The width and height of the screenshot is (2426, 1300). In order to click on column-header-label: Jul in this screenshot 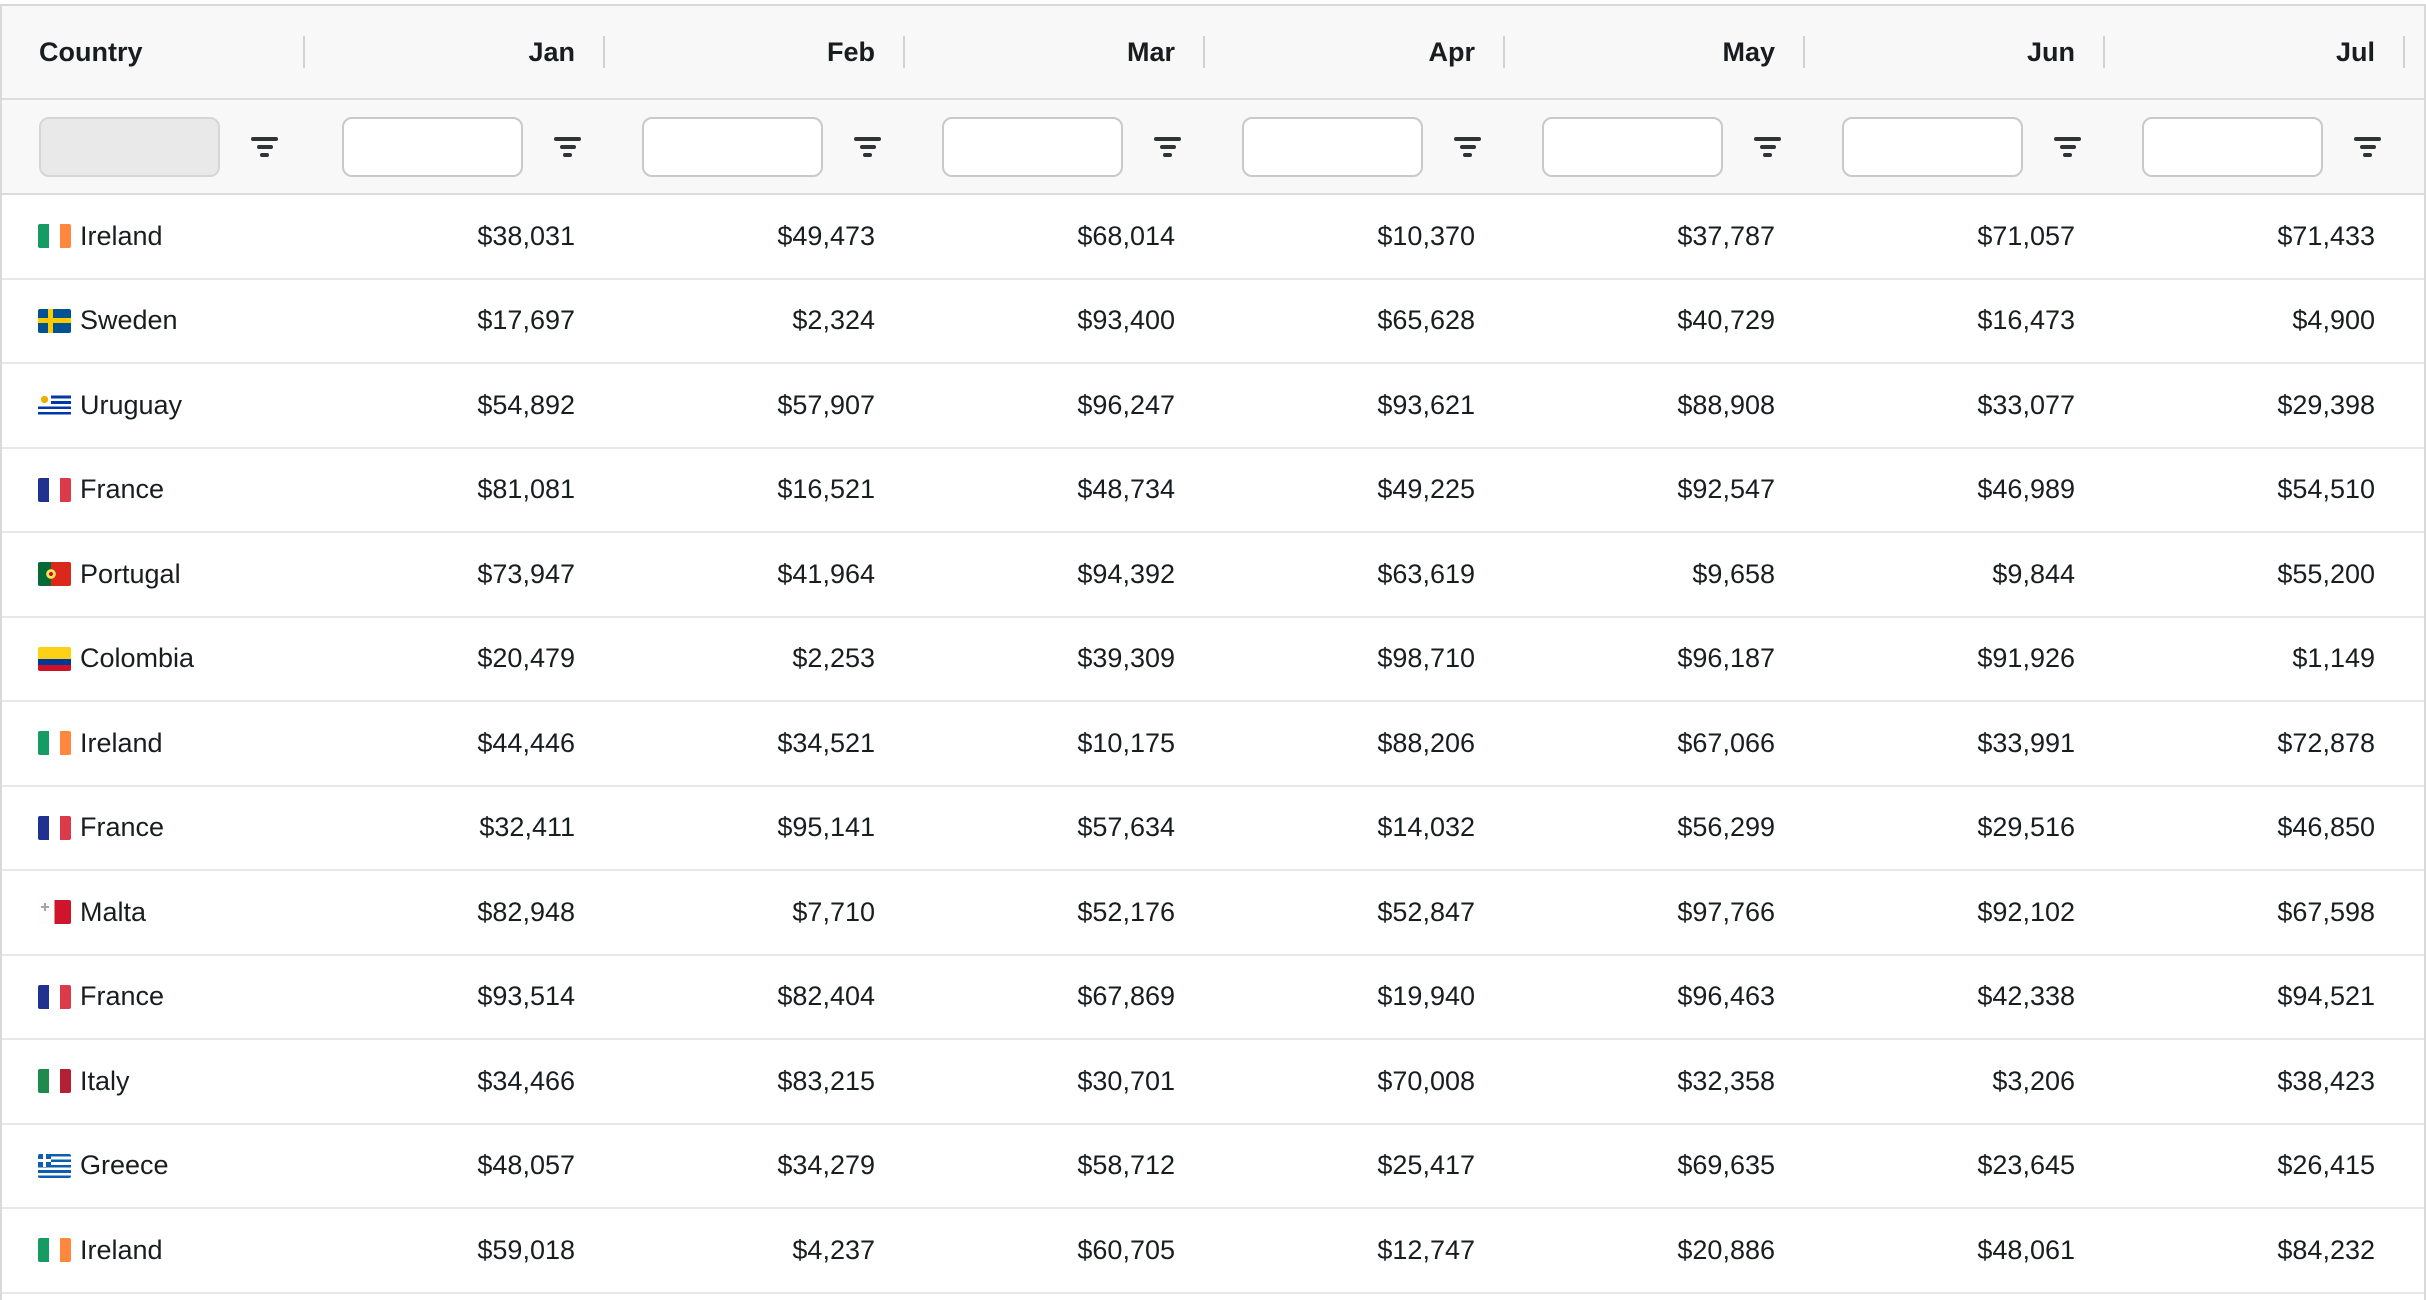, I will do `click(2355, 51)`.